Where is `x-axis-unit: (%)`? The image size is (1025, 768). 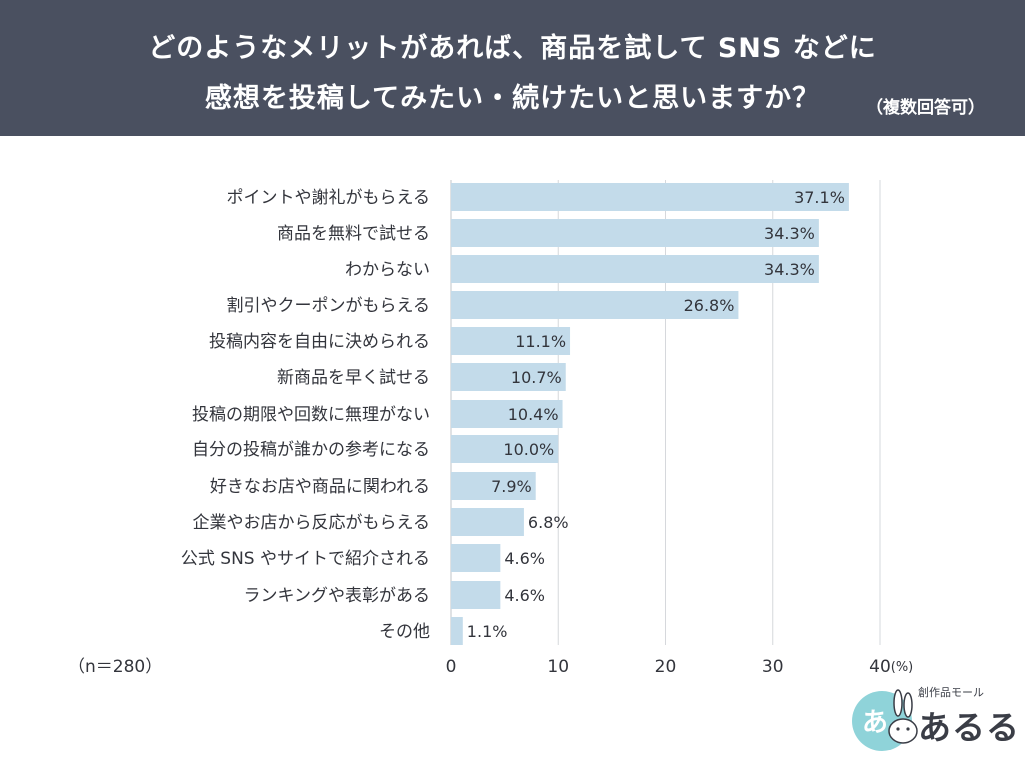
x-axis-unit: (%) is located at coordinates (902, 667).